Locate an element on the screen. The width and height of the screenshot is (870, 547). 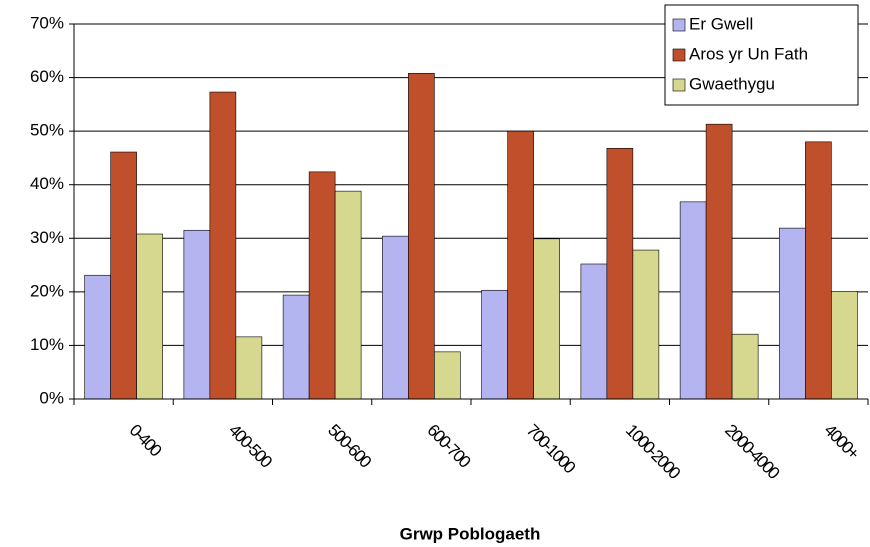
legend-box is located at coordinates (761, 55).